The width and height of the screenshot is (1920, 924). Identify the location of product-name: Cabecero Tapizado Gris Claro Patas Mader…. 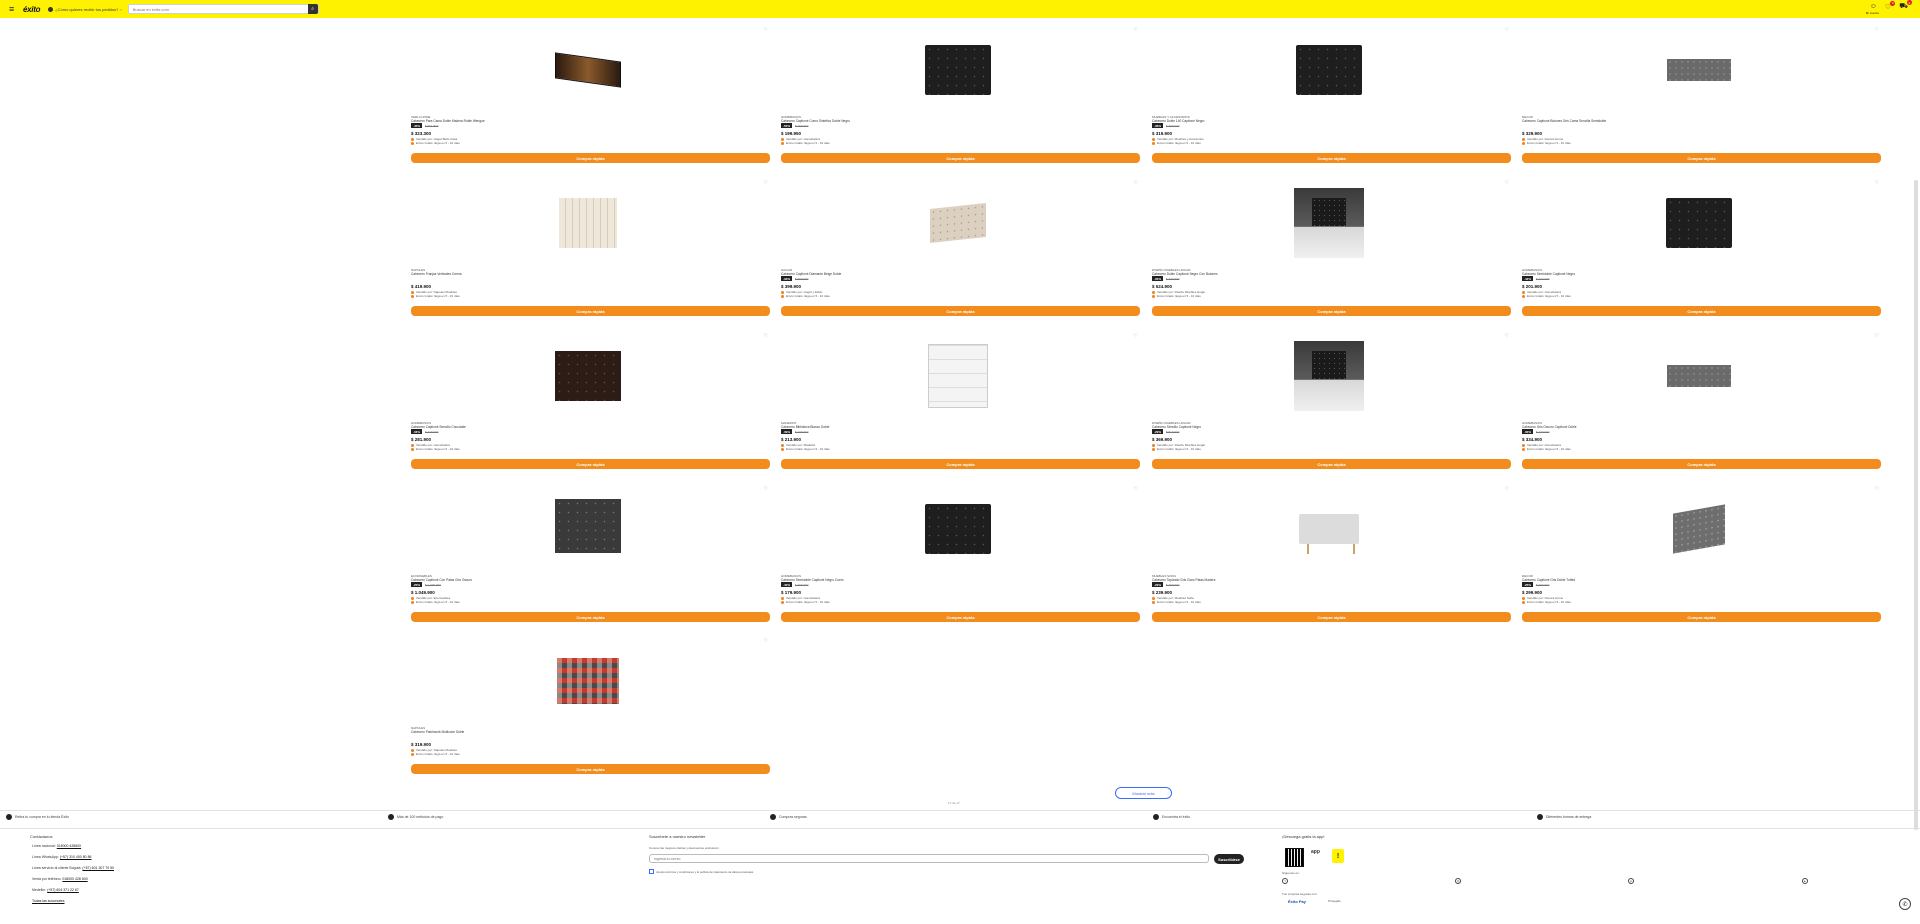
(1184, 580).